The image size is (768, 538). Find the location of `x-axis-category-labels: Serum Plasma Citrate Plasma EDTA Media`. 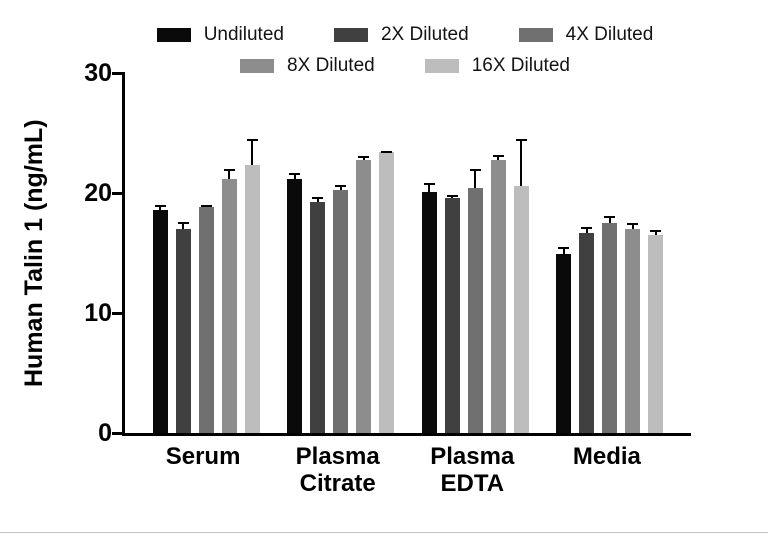

x-axis-category-labels: Serum Plasma Citrate Plasma EDTA Media is located at coordinates (405, 470).